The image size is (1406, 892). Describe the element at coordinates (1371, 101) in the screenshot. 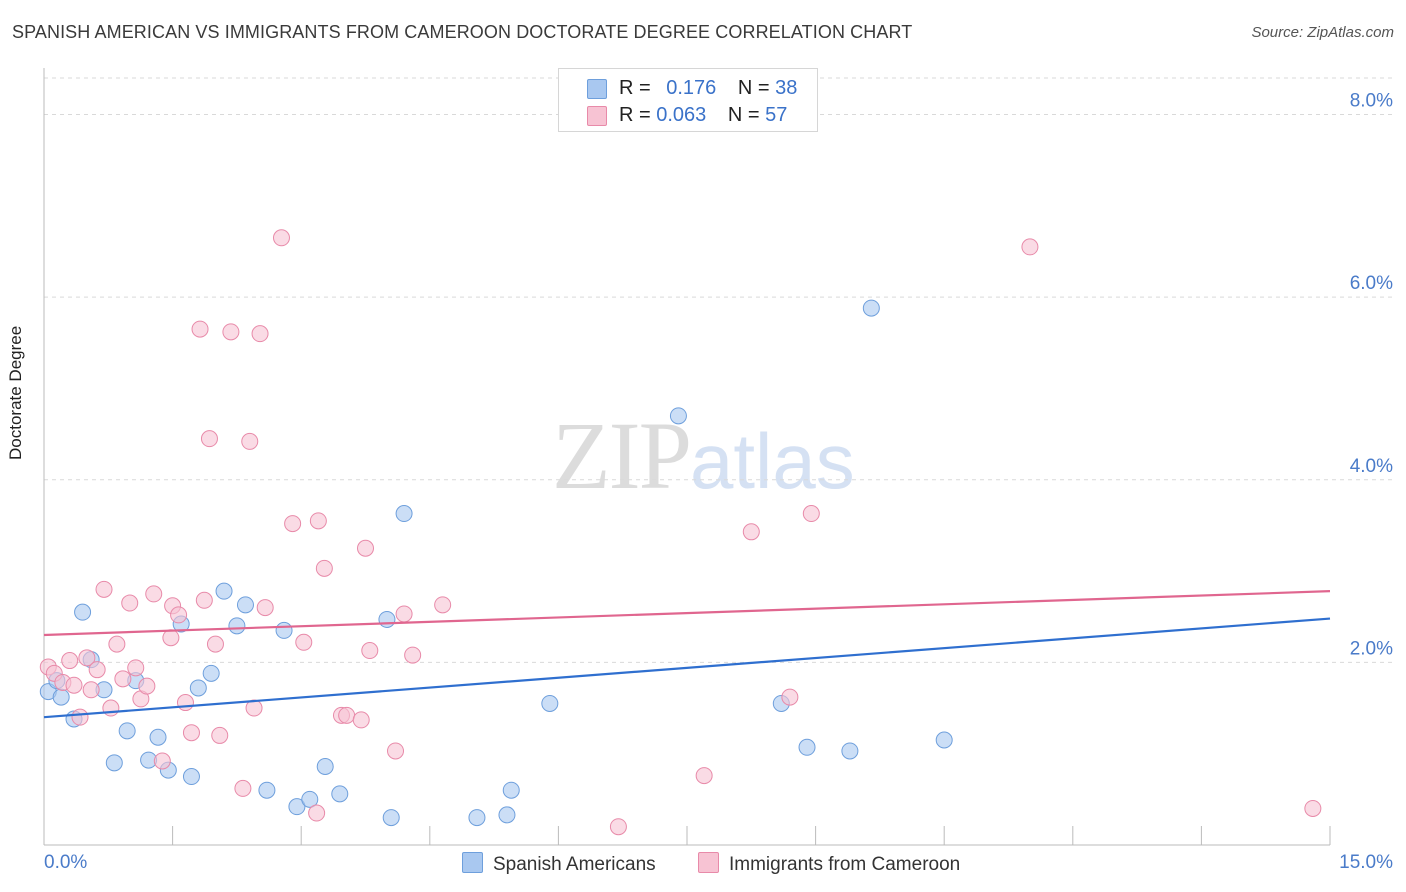

I see `y-tick-label: 8.0%` at that location.